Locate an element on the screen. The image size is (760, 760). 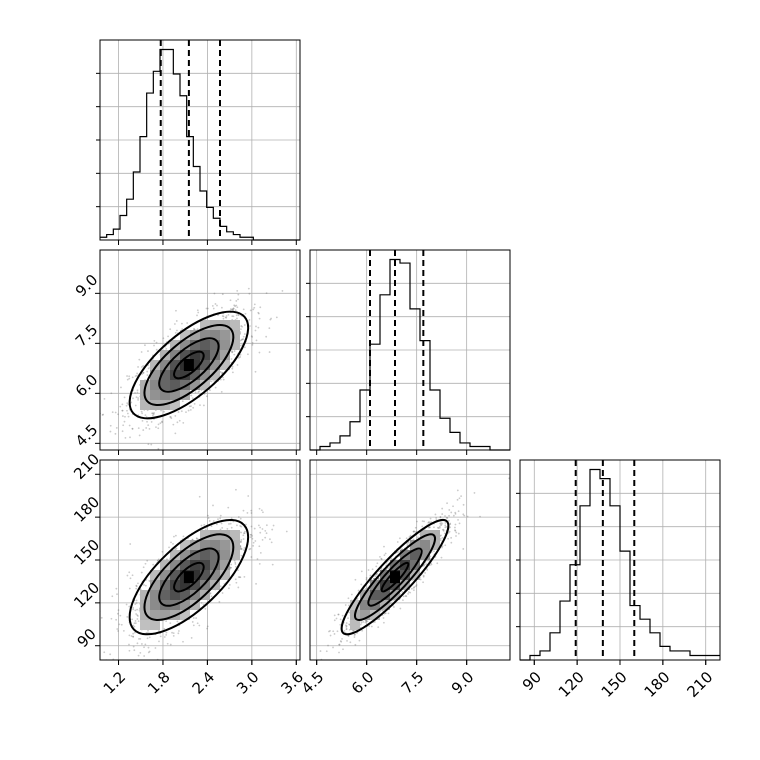
histogram-param-3: 90 120 150 180 210 is located at coordinates (618, 580).